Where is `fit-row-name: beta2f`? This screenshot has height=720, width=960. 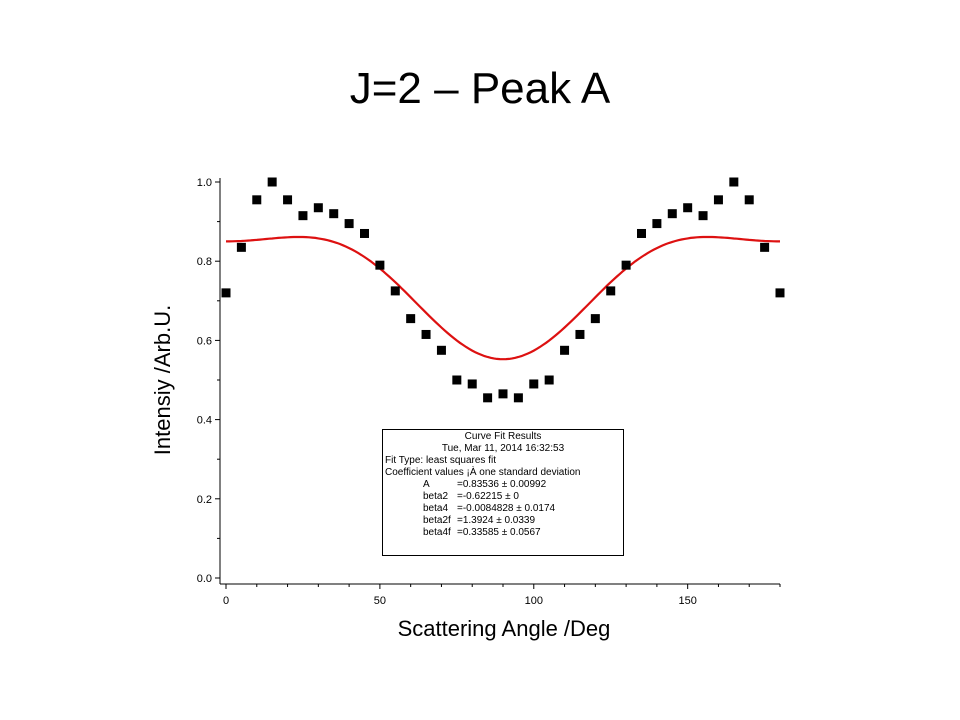
fit-row-name: beta2f is located at coordinates (437, 520).